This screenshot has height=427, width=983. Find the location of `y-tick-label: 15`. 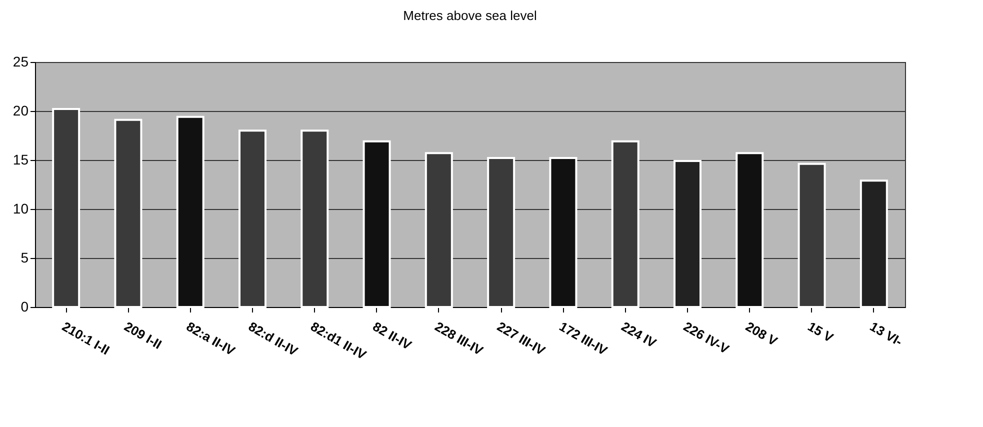

y-tick-label: 15 is located at coordinates (20, 160).